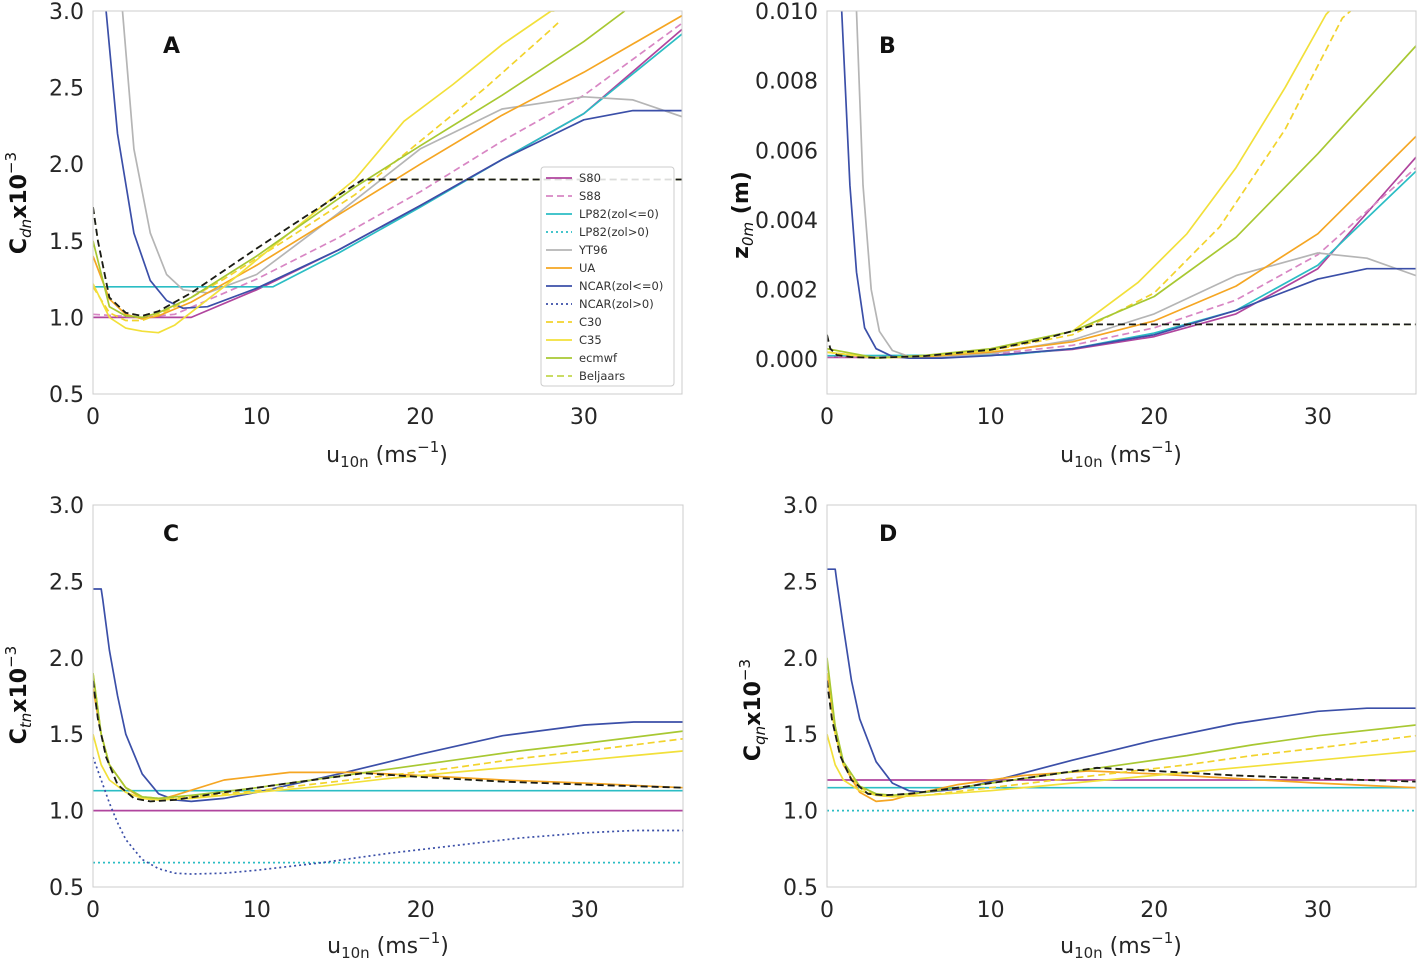  What do you see at coordinates (1121, 454) in the screenshot?
I see `panel-b-xlabel: u10n (ms−1)` at bounding box center [1121, 454].